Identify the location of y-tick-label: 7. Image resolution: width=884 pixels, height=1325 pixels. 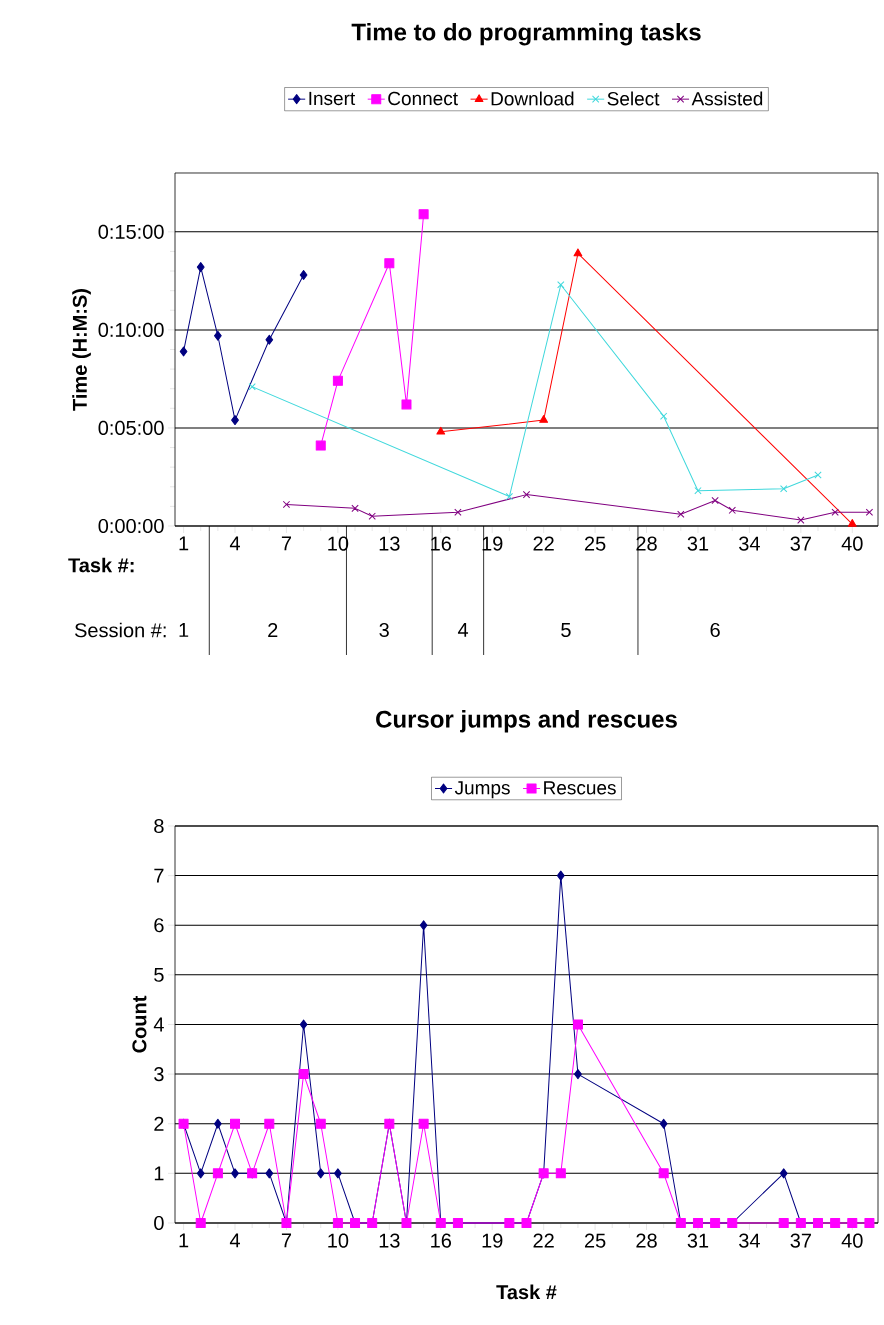
(159, 875).